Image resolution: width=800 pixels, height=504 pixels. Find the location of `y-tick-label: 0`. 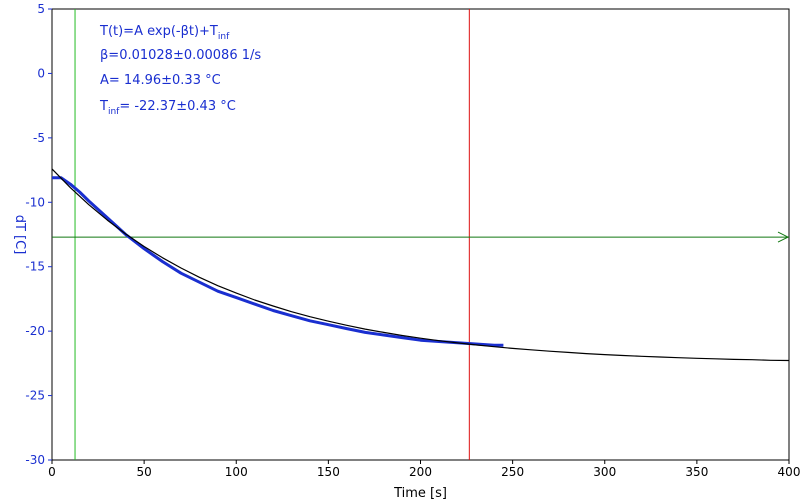

y-tick-label: 0 is located at coordinates (41, 73).